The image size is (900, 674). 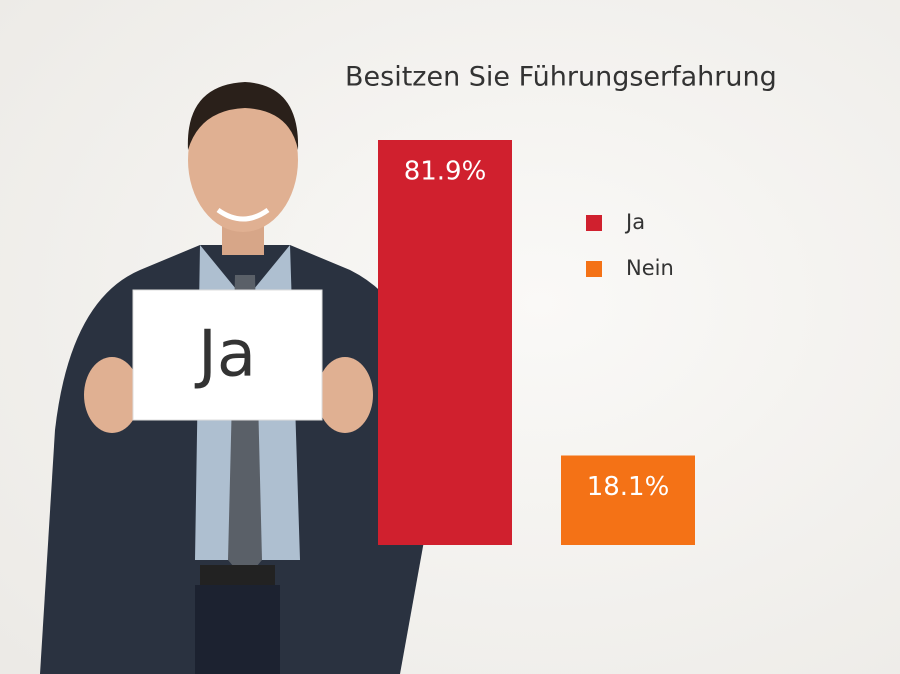 I want to click on data-label: 81.9%, so click(x=445, y=172).